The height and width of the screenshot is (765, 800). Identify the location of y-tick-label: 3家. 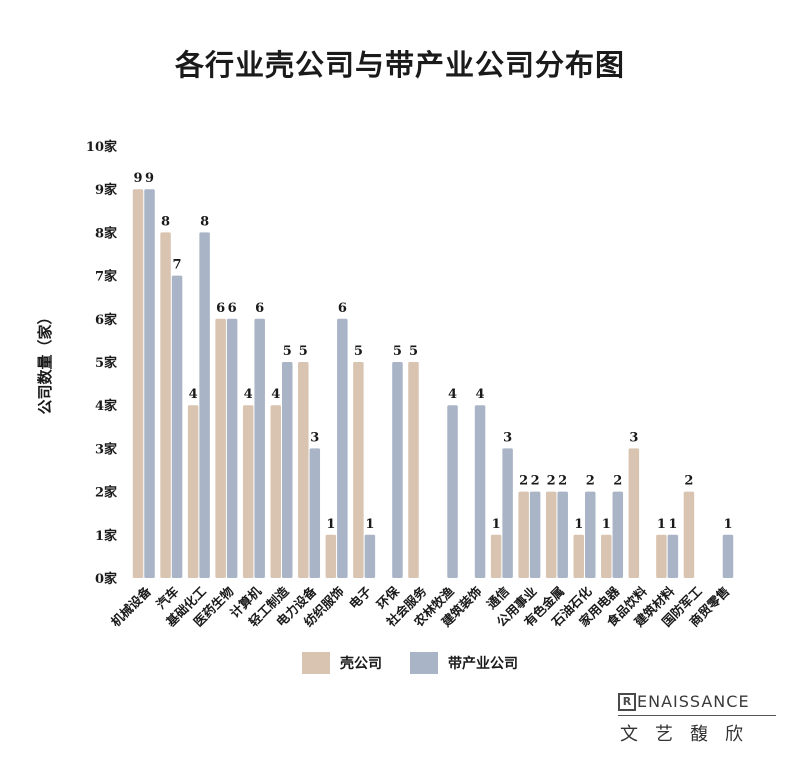
(106, 449).